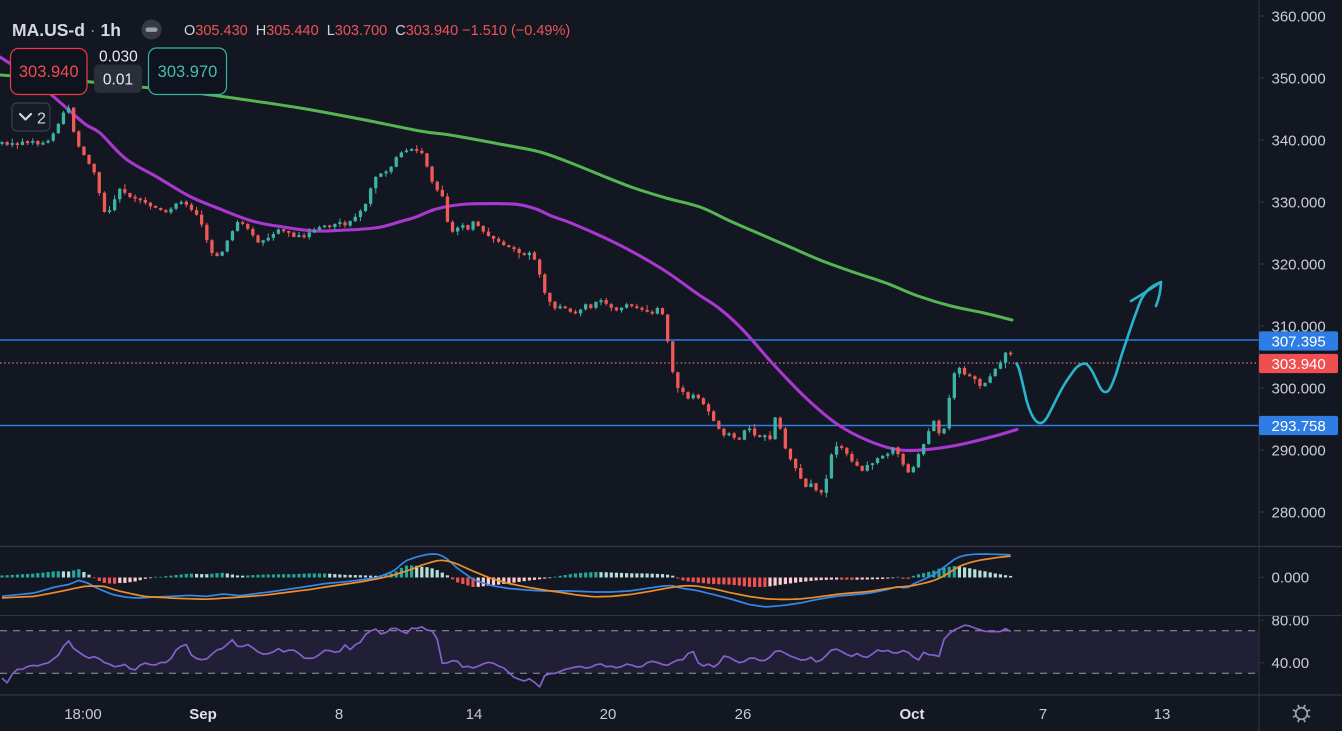  Describe the element at coordinates (1299, 264) in the screenshot. I see `svg-text: 320.000` at that location.